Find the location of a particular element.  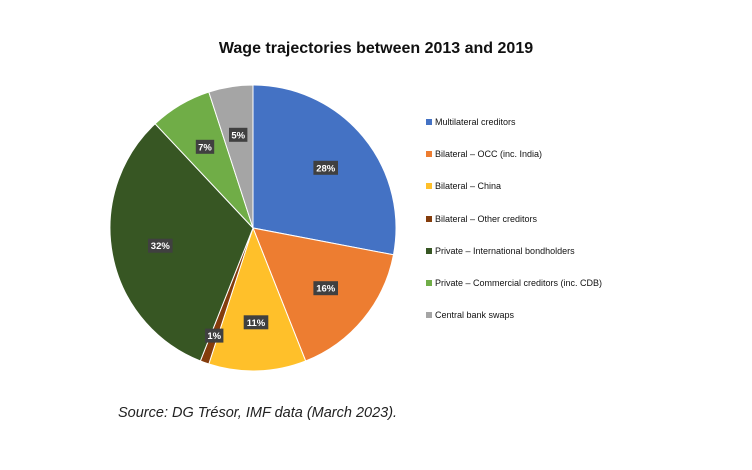

legend-item: Central bank swaps is located at coordinates (514, 326).